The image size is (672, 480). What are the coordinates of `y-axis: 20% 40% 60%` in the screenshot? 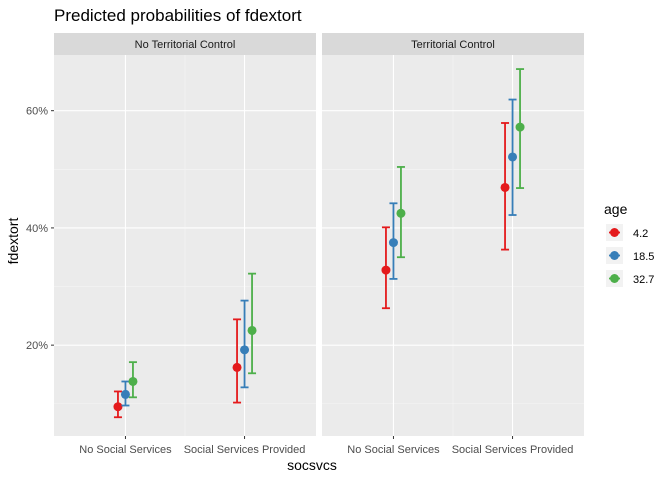 It's located at (40, 229).